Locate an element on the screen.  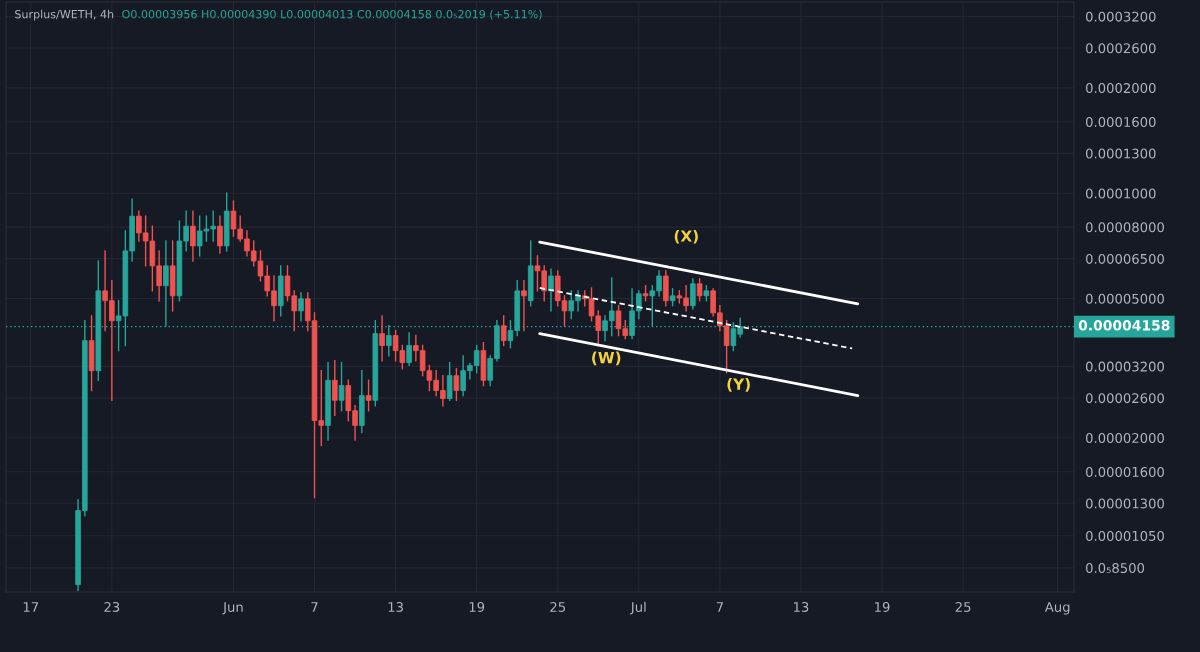
y-tick-label: 0.00002000 is located at coordinates (1124, 438).